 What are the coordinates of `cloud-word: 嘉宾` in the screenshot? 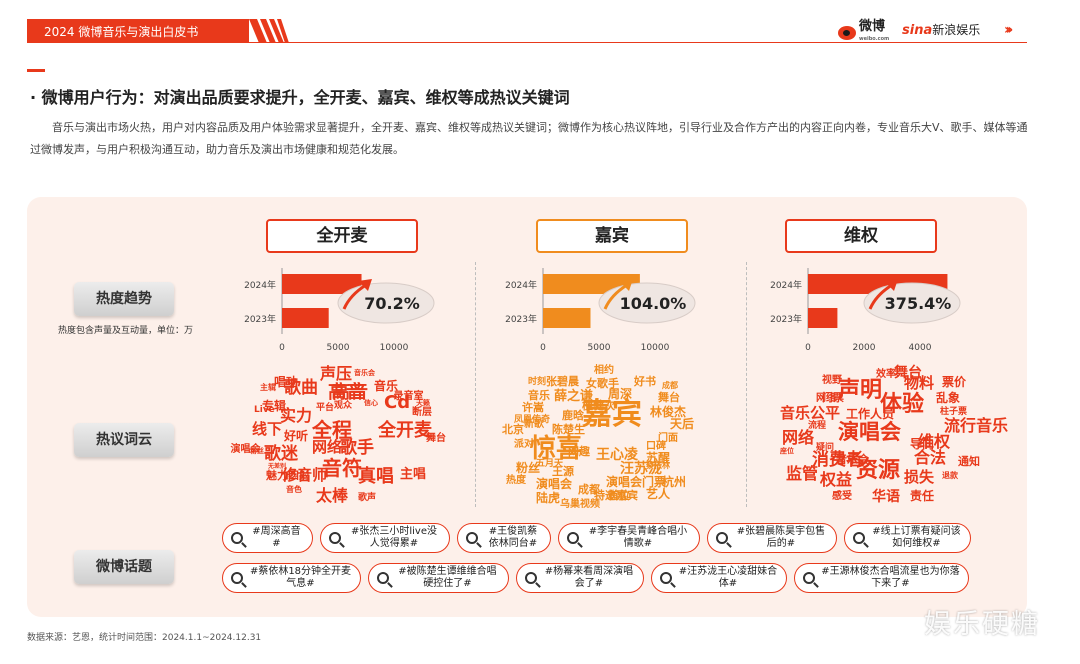 It's located at (612, 415).